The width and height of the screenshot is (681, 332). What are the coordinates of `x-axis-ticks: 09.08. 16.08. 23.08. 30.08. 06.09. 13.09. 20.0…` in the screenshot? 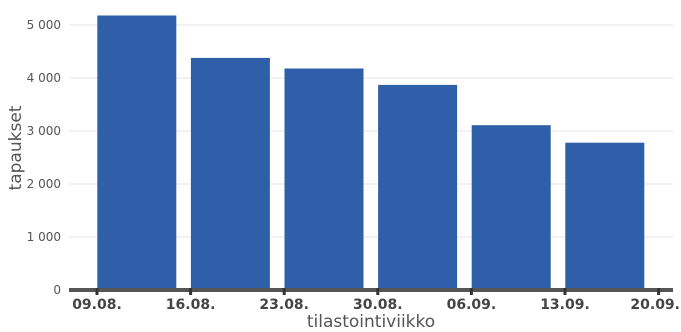 It's located at (376, 300).